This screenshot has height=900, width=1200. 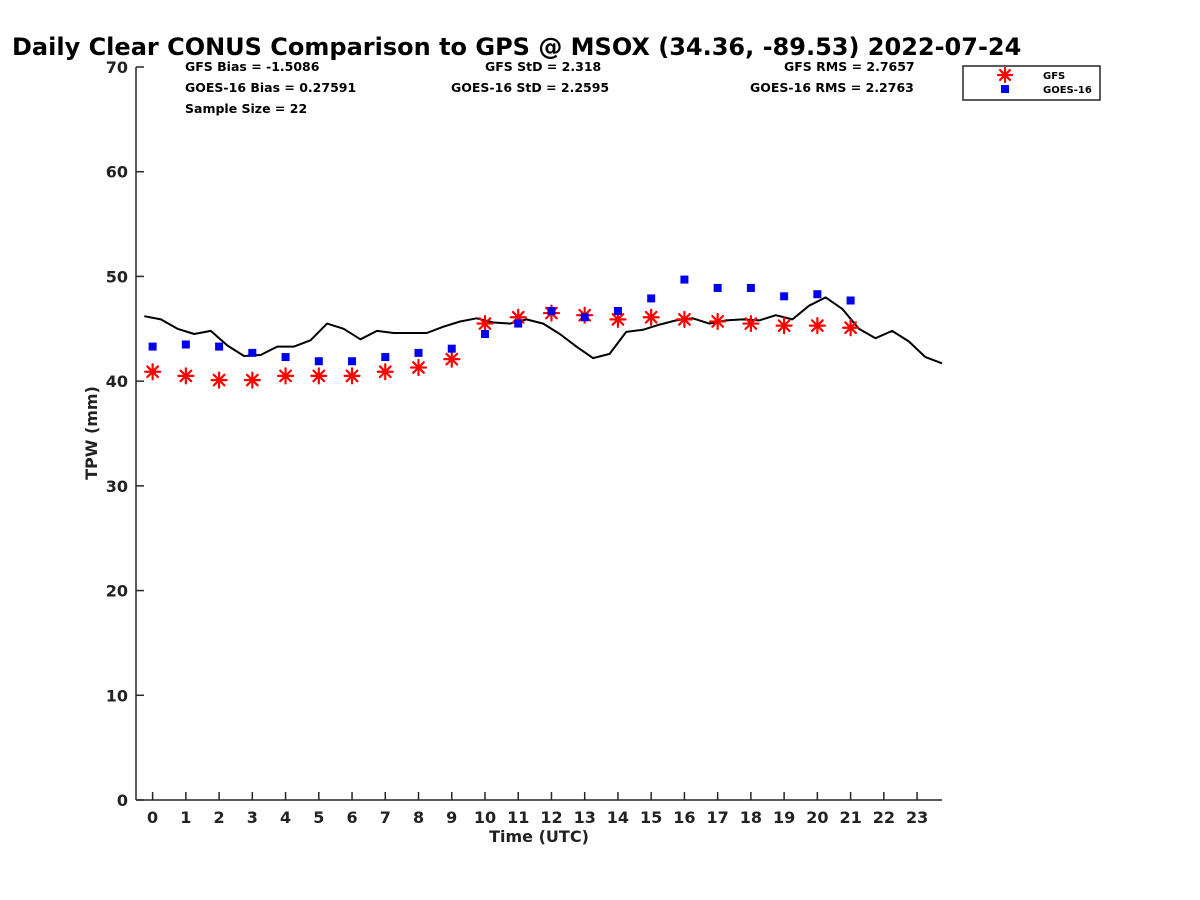 I want to click on x-tick-label: 10, so click(x=485, y=817).